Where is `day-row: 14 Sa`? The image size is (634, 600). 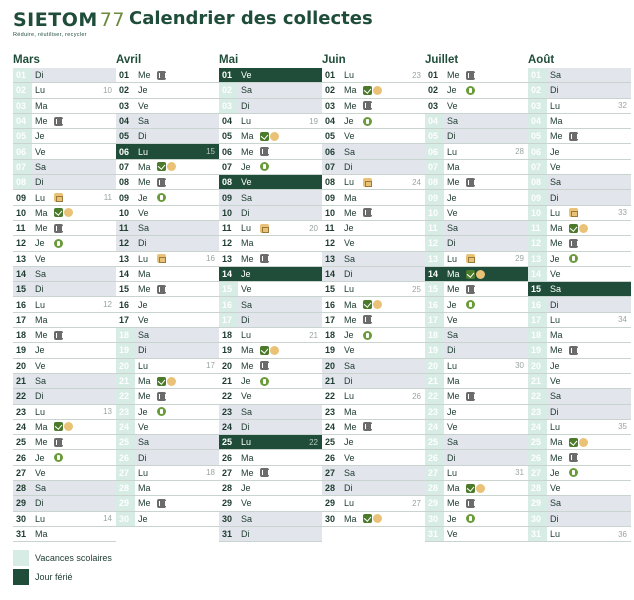
day-row: 14 Sa is located at coordinates (64, 274).